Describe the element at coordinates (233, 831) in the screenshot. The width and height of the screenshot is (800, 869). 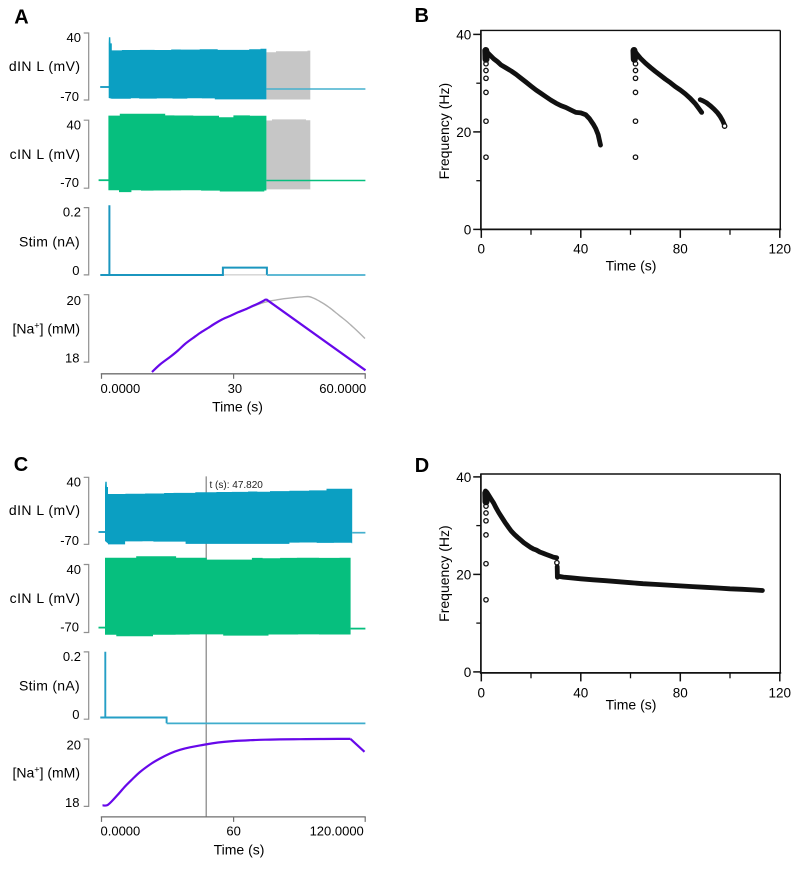
I see `svg-text: 60` at that location.